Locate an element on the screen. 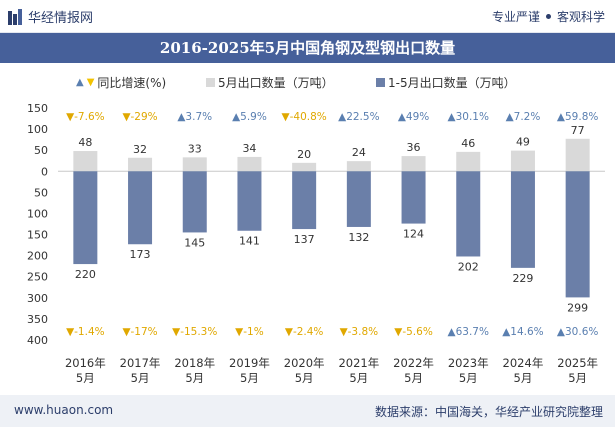 The height and width of the screenshot is (427, 615). monthly-value-label: 32 is located at coordinates (140, 149).